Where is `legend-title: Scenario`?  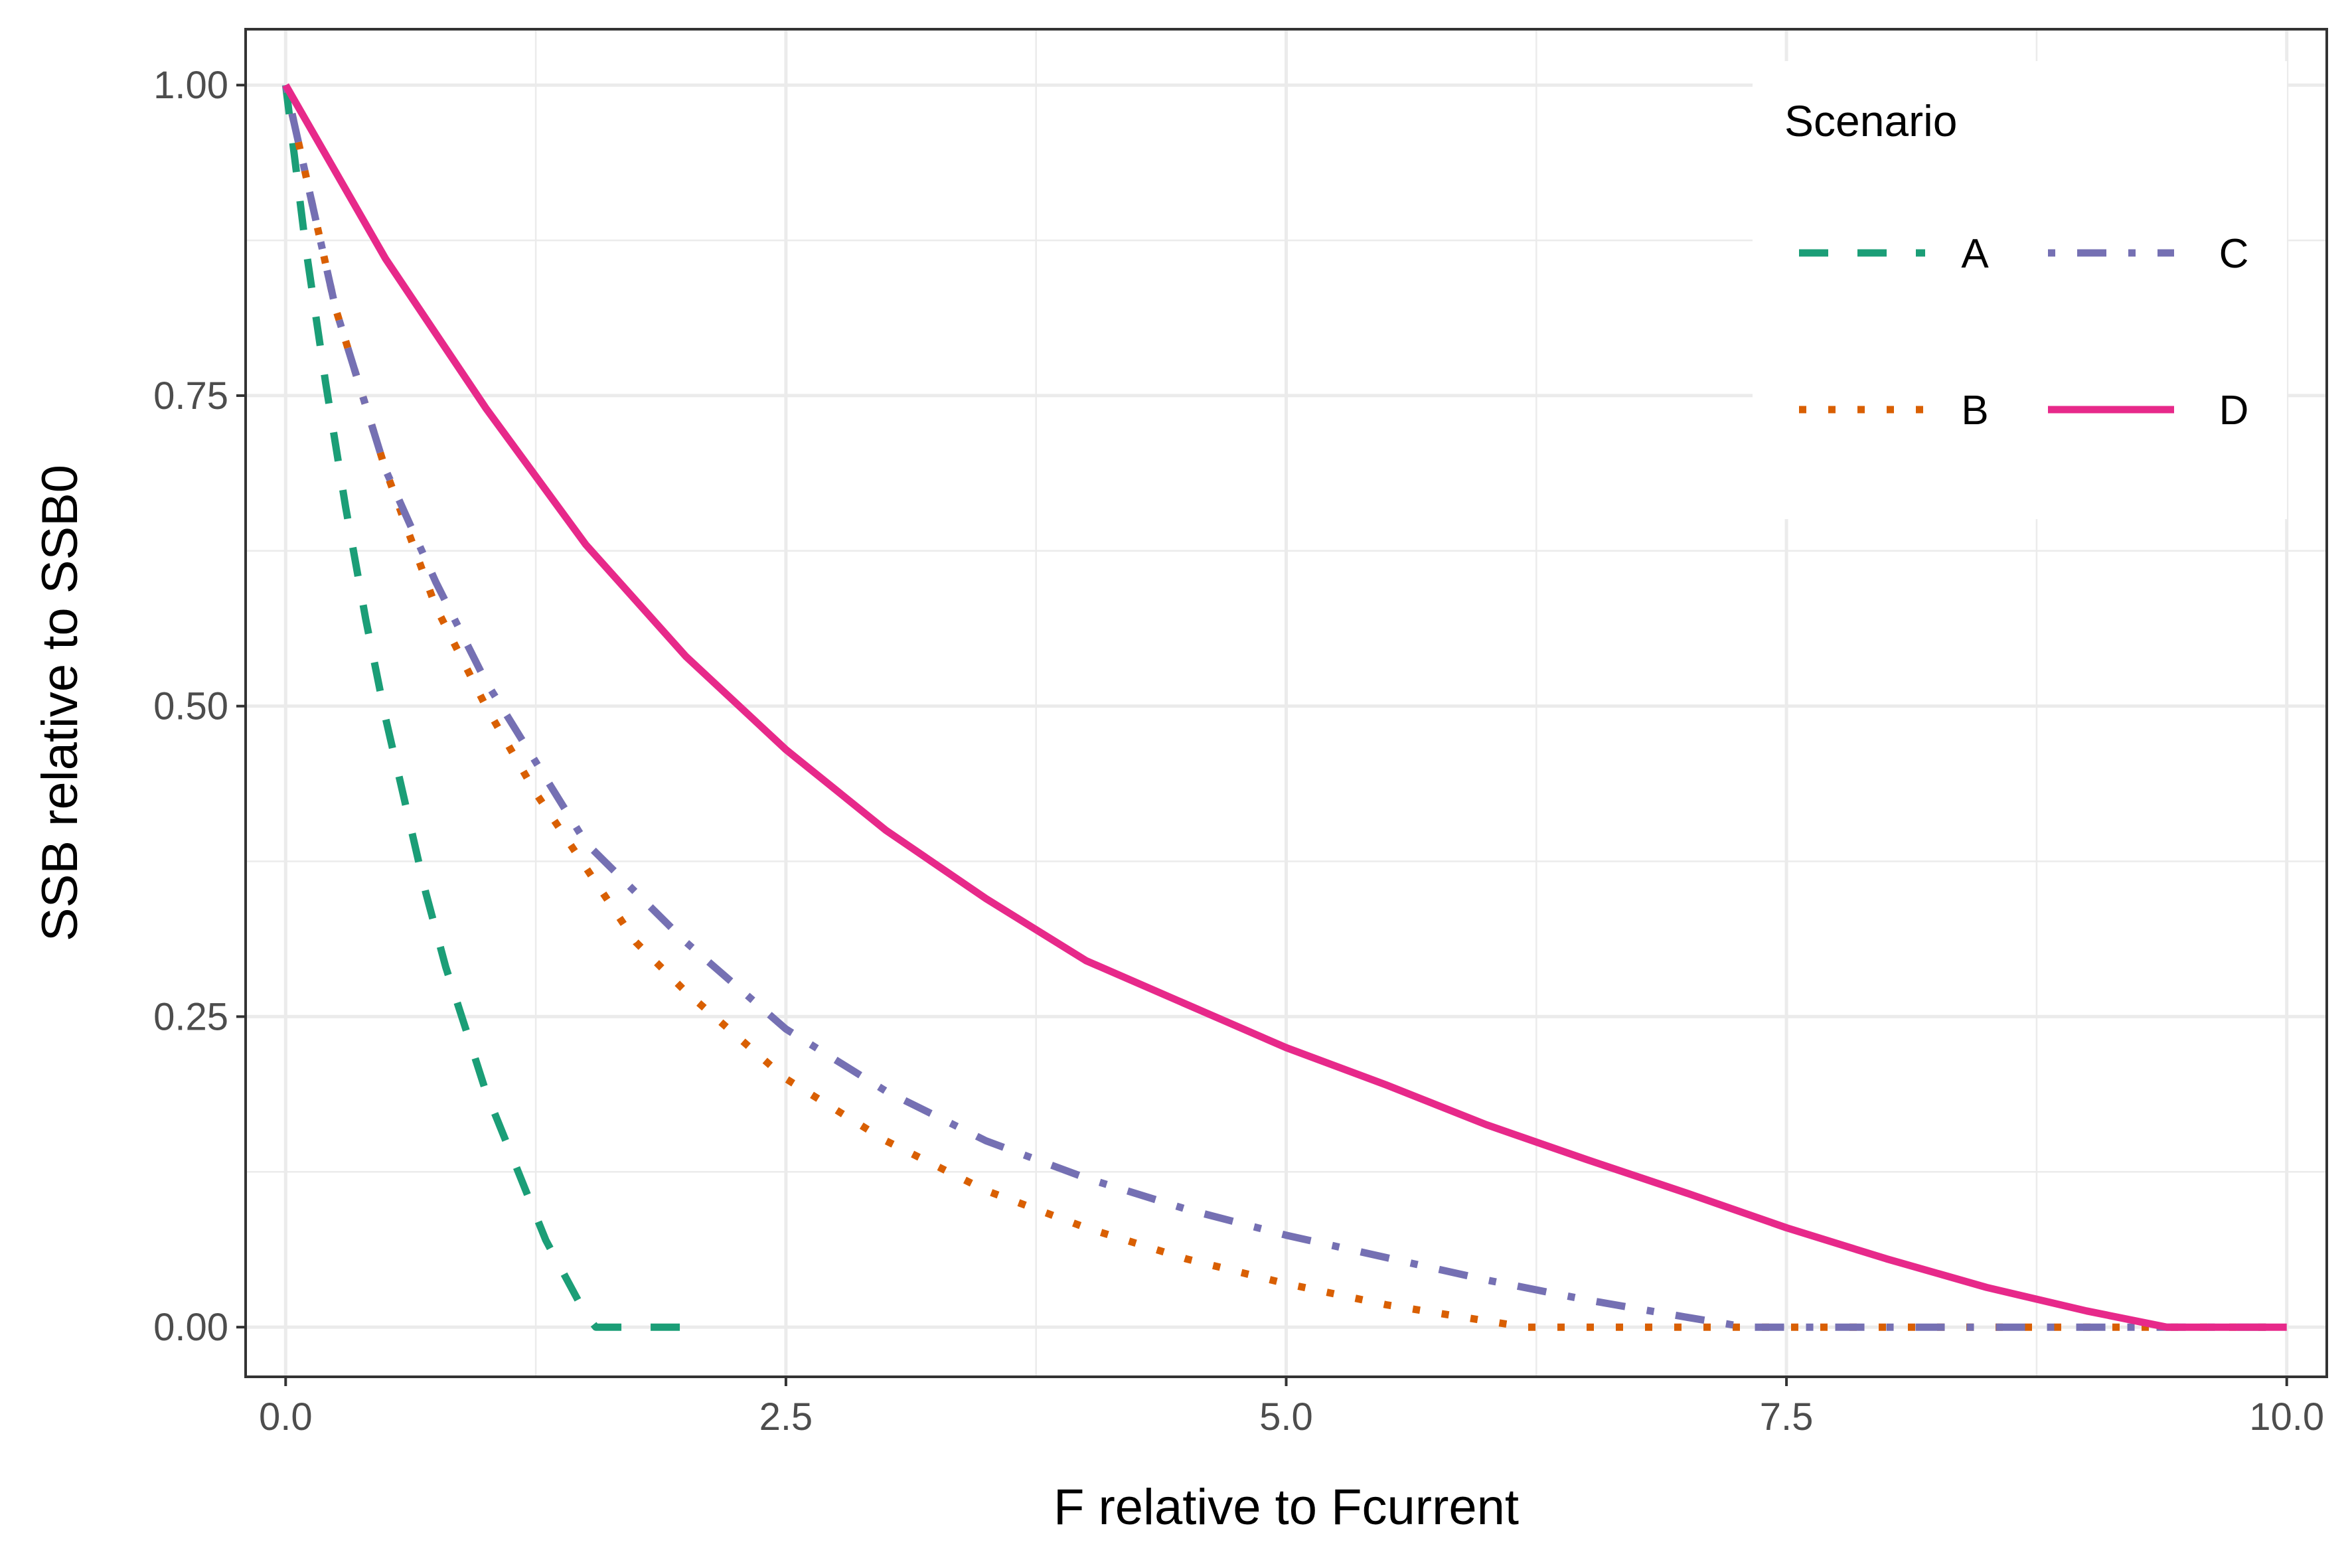 legend-title: Scenario is located at coordinates (1871, 120).